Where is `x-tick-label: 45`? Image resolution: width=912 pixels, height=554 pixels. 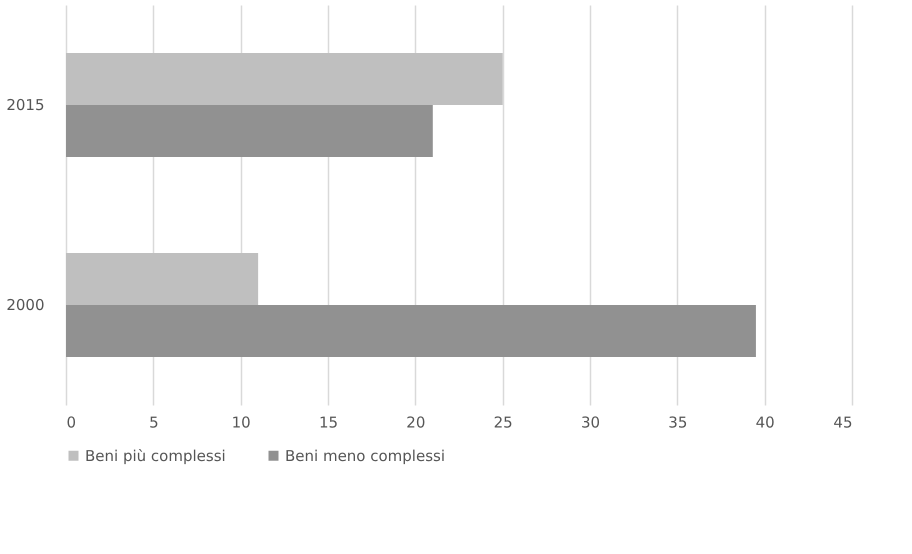 x-tick-label: 45 is located at coordinates (842, 423).